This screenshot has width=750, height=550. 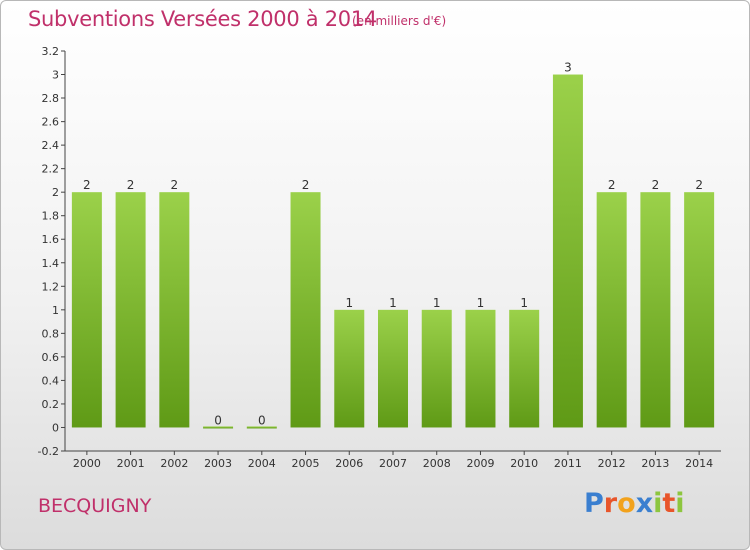 I want to click on y-tick-label: 1, so click(x=55, y=310).